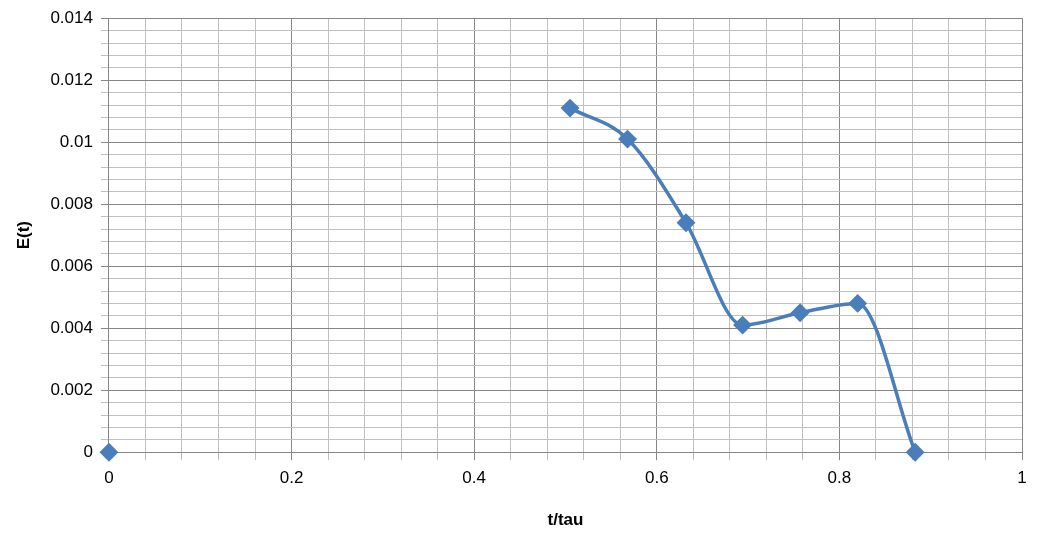 The width and height of the screenshot is (1038, 541). I want to click on y-tick-label: 0.01, so click(76, 141).